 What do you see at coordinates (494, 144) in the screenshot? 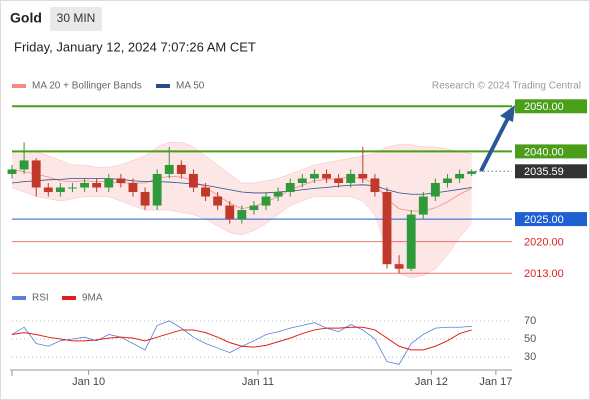
I see `forecast-arrow` at bounding box center [494, 144].